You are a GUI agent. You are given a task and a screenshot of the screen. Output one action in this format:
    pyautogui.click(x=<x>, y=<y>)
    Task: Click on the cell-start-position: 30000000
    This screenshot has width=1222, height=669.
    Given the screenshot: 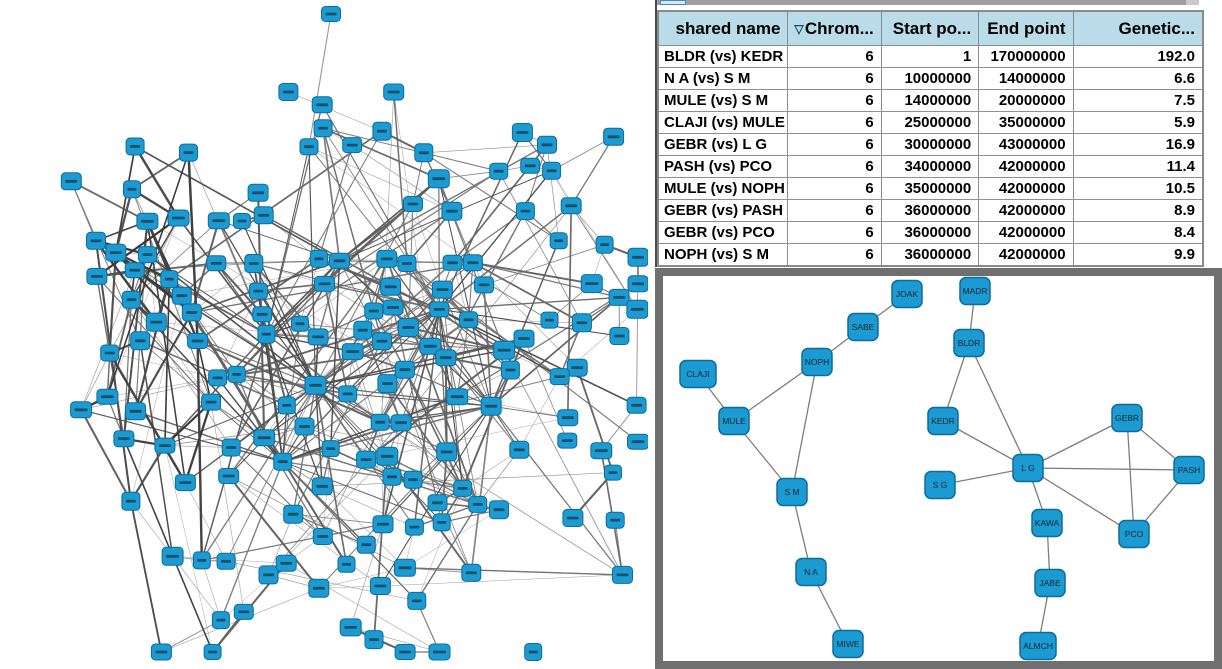 What is the action you would take?
    pyautogui.click(x=930, y=144)
    